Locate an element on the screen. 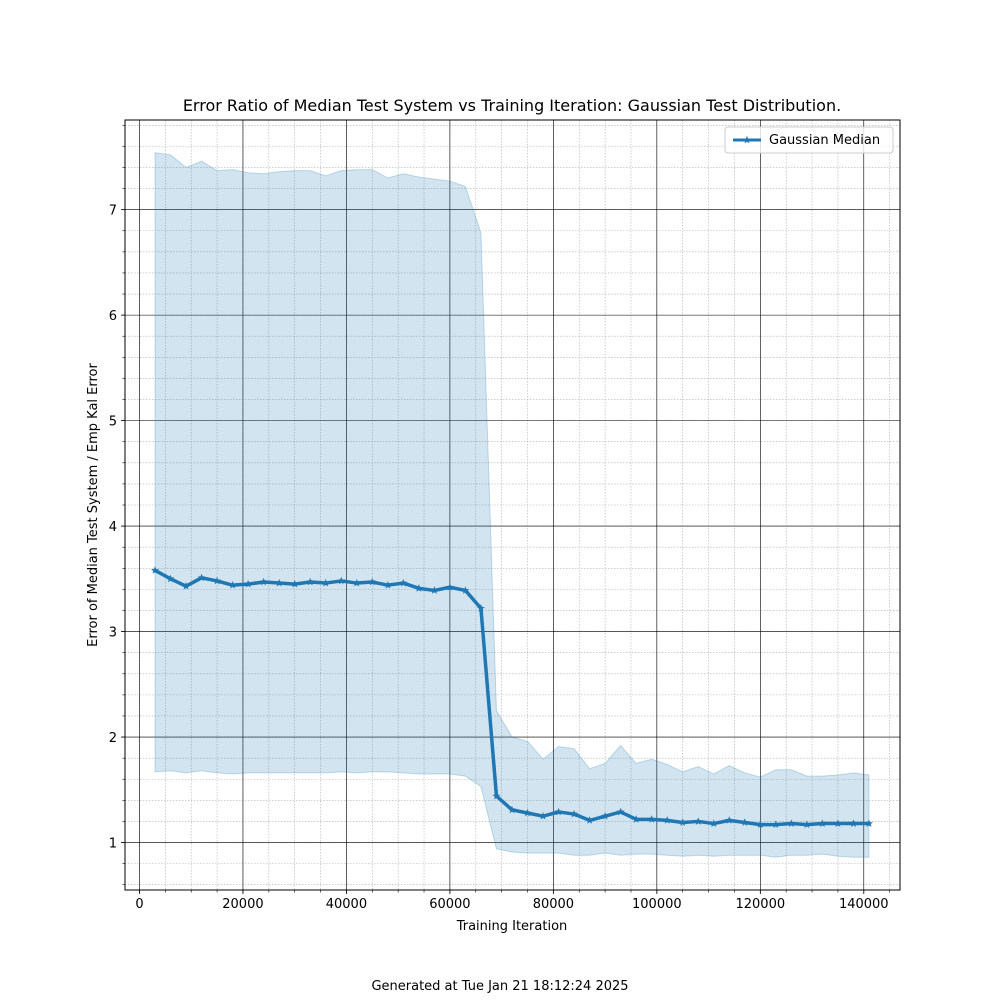  x-axis-label: Training Iteration is located at coordinates (512, 926).